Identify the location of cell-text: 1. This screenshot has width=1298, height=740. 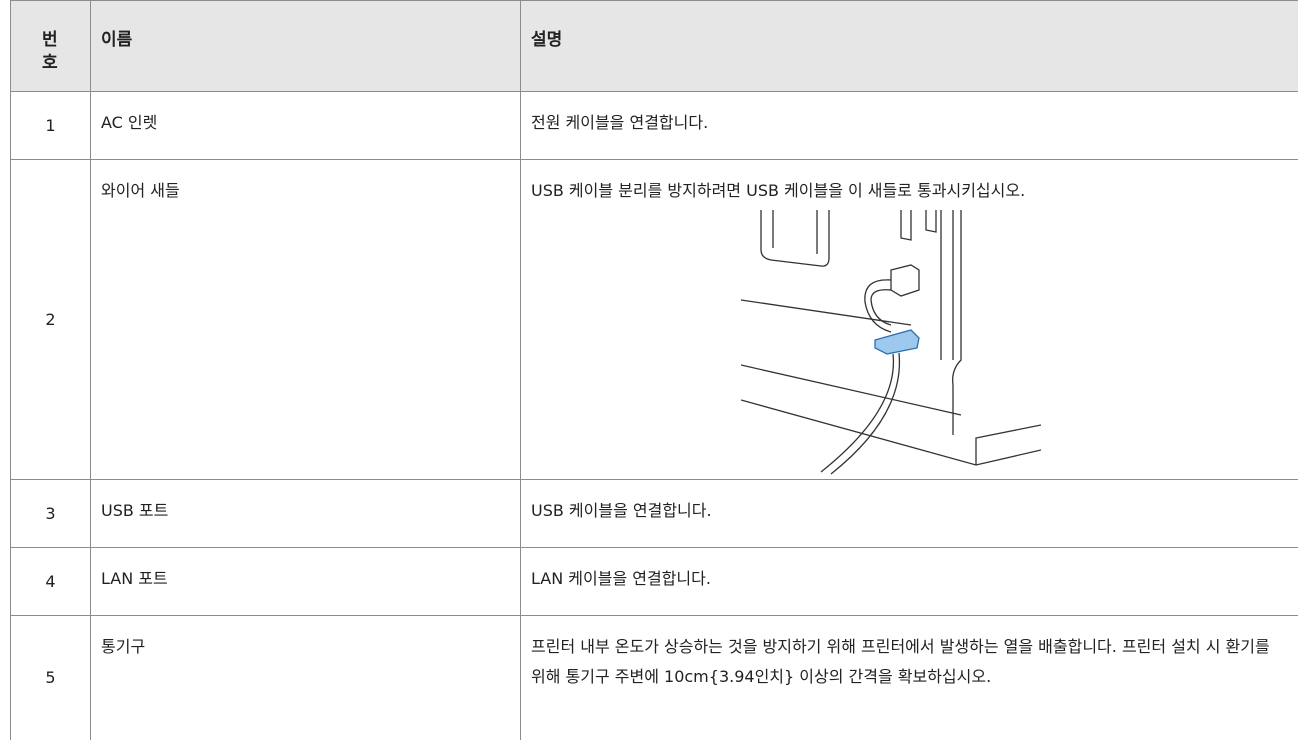
(50, 125).